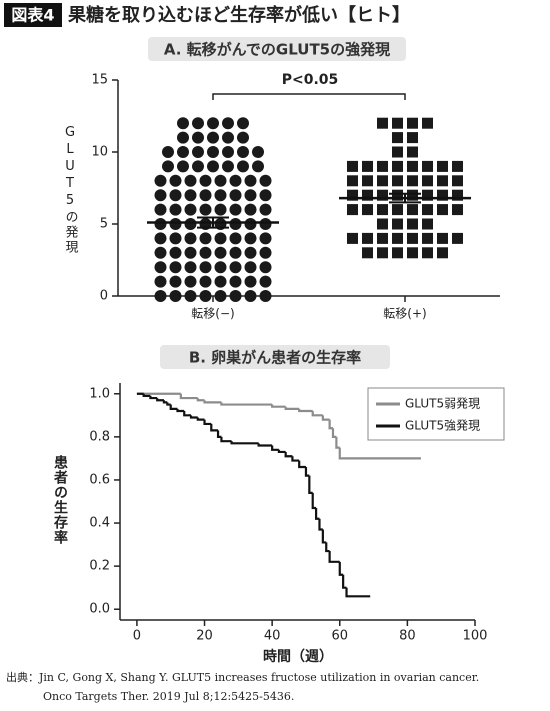 The width and height of the screenshot is (550, 711). I want to click on y-tick-label: 0.2, so click(99, 566).